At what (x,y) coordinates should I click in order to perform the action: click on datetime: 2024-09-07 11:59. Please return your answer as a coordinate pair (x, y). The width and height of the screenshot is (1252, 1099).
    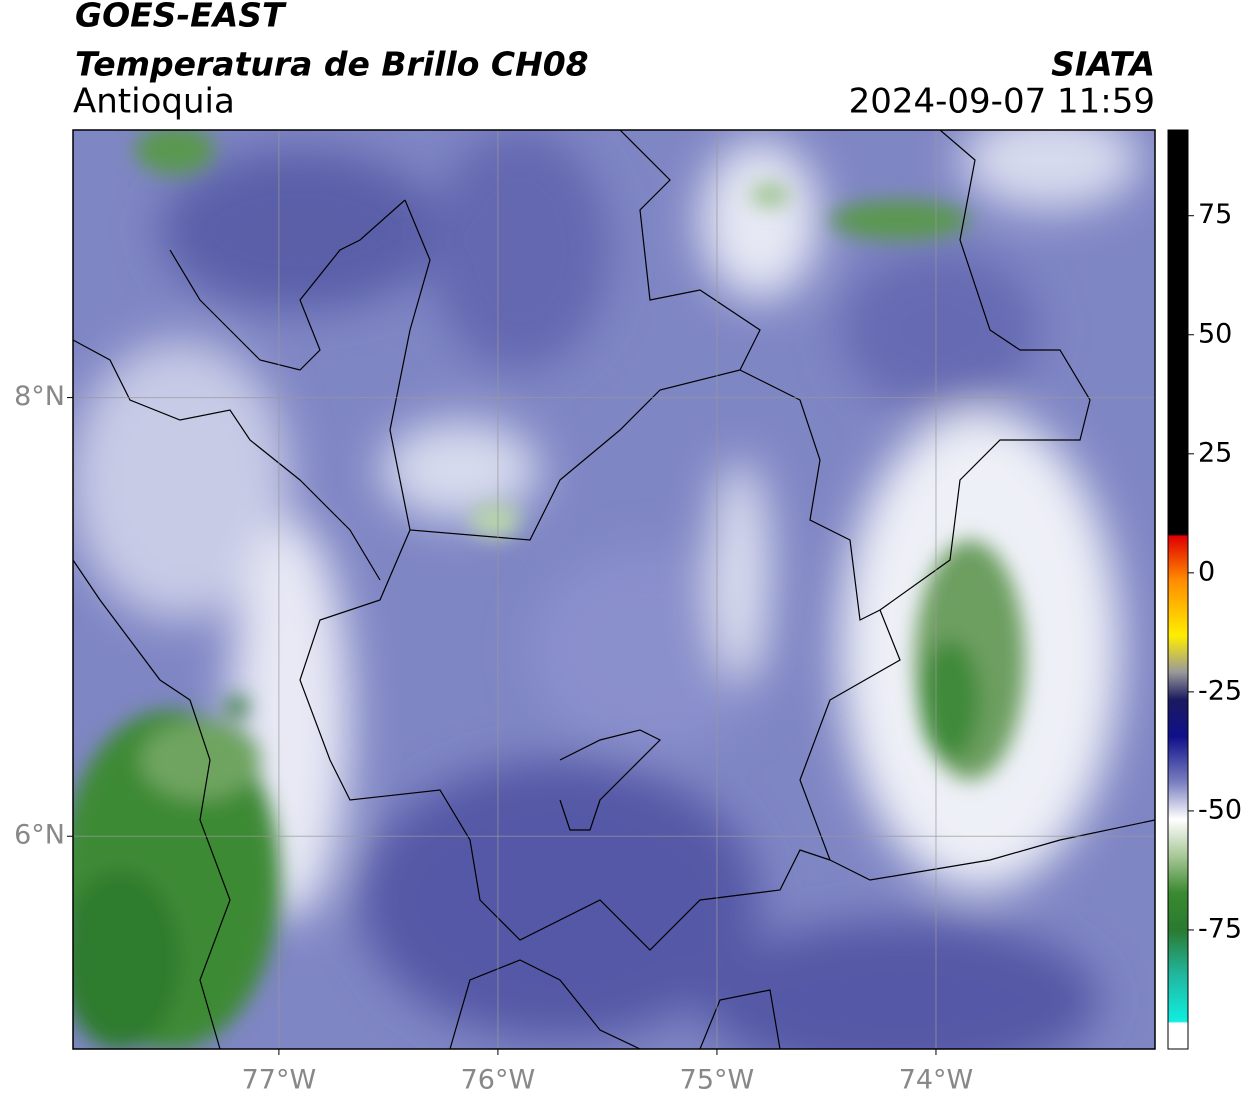
    Looking at the image, I should click on (1002, 102).